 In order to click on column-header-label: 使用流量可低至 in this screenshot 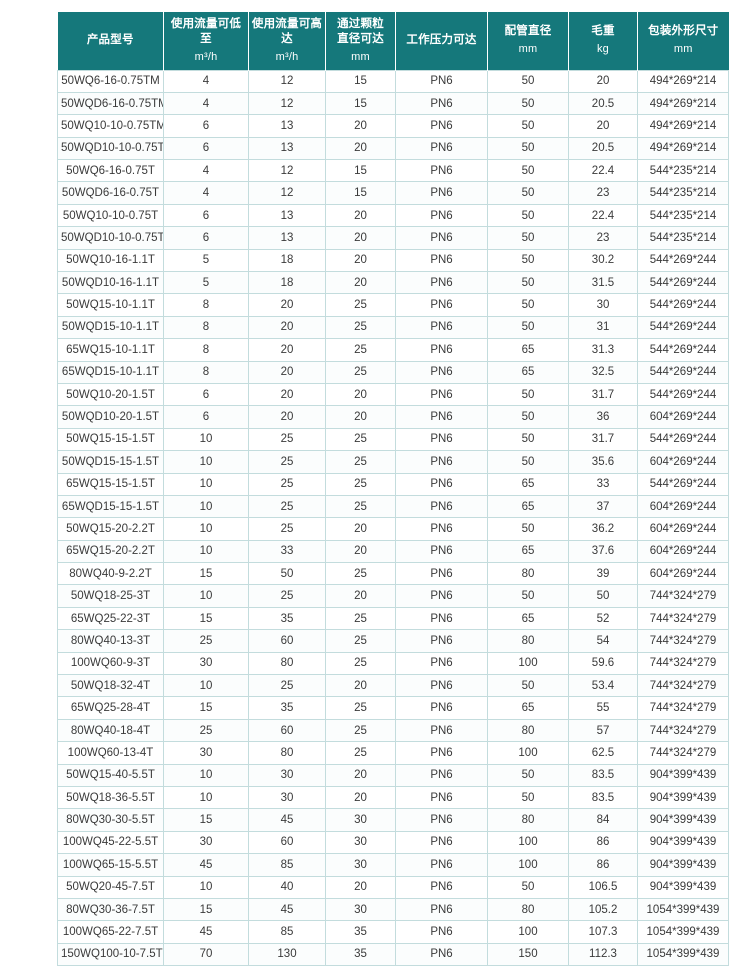, I will do `click(206, 31)`.